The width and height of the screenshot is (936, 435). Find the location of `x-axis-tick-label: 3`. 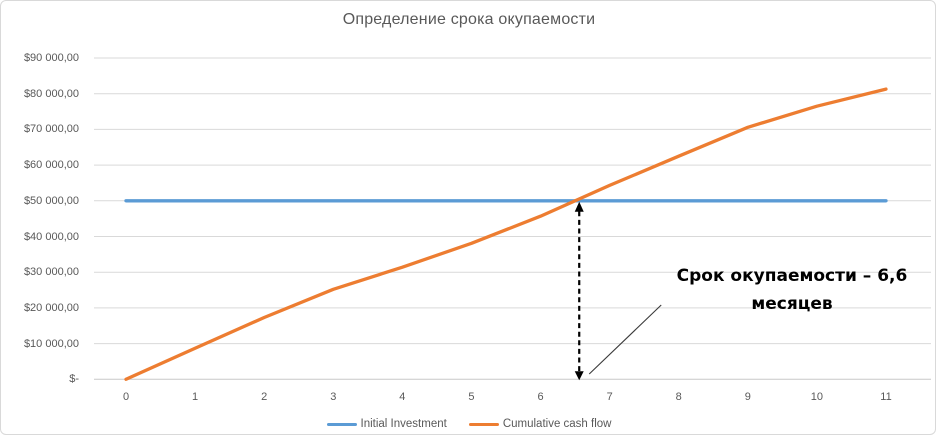

x-axis-tick-label: 3 is located at coordinates (333, 397).